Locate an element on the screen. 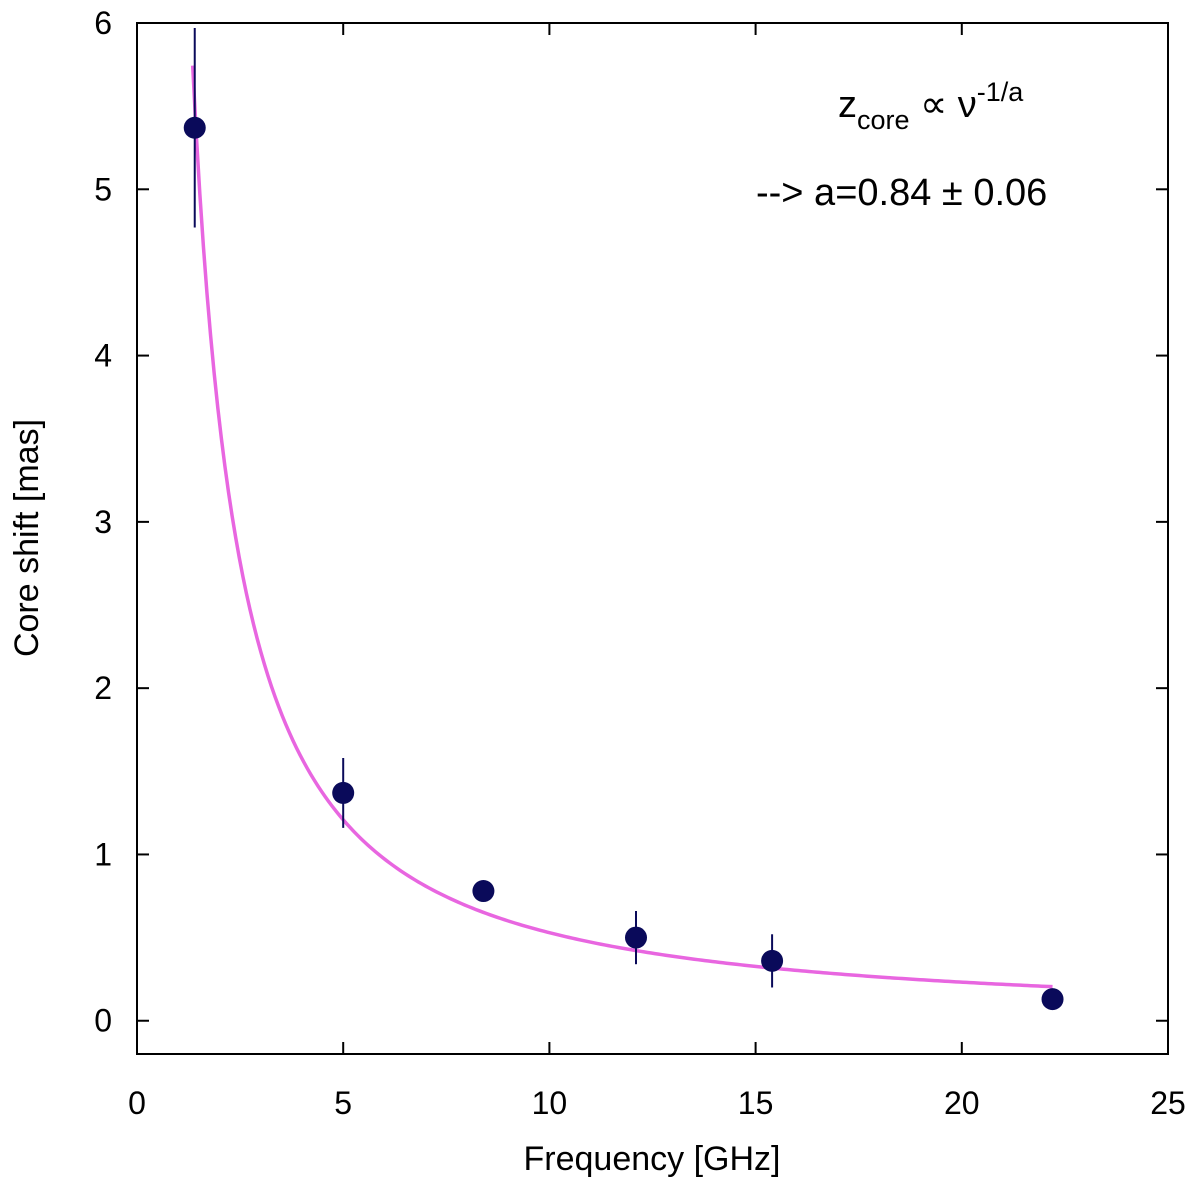  x-tick-label: 5 is located at coordinates (343, 1103).